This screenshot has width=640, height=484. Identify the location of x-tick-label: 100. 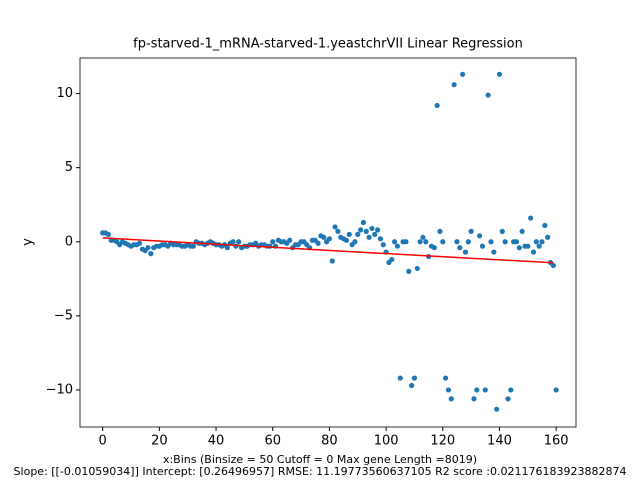
(386, 441).